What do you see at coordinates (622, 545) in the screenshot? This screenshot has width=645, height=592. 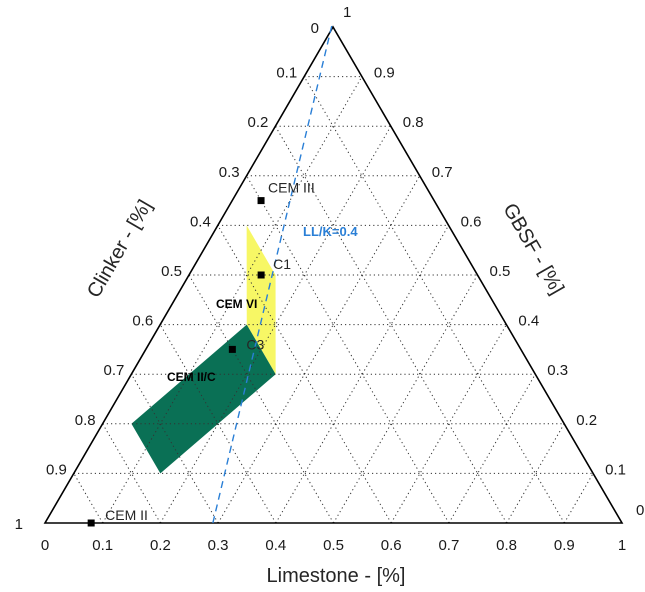 I see `bottom-tick-label: 1` at bounding box center [622, 545].